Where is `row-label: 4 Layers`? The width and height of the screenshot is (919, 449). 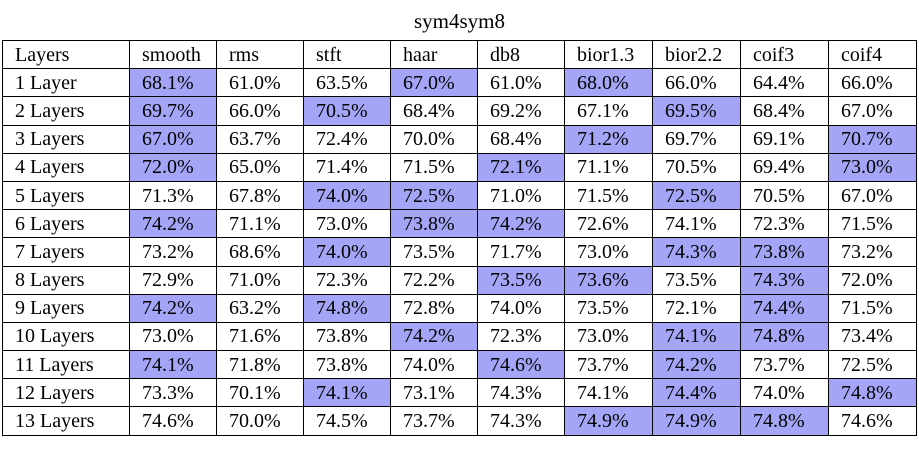 row-label: 4 Layers is located at coordinates (66, 167).